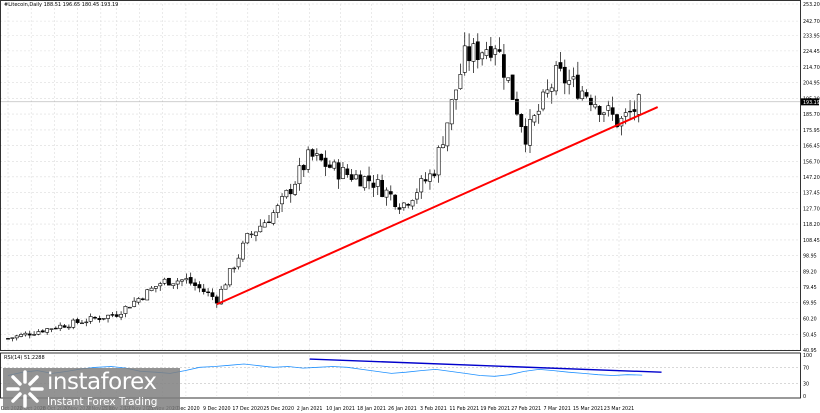  What do you see at coordinates (810, 304) in the screenshot?
I see `price-tick-label: 69.95` at bounding box center [810, 304].